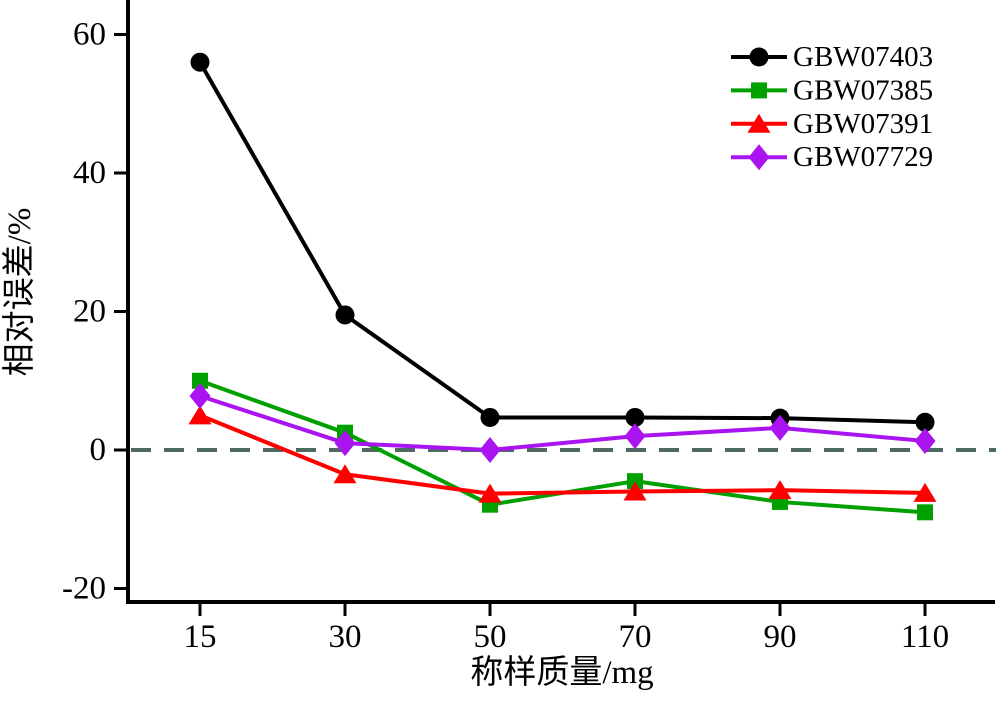  I want to click on x-tick-label: 110, so click(925, 637).